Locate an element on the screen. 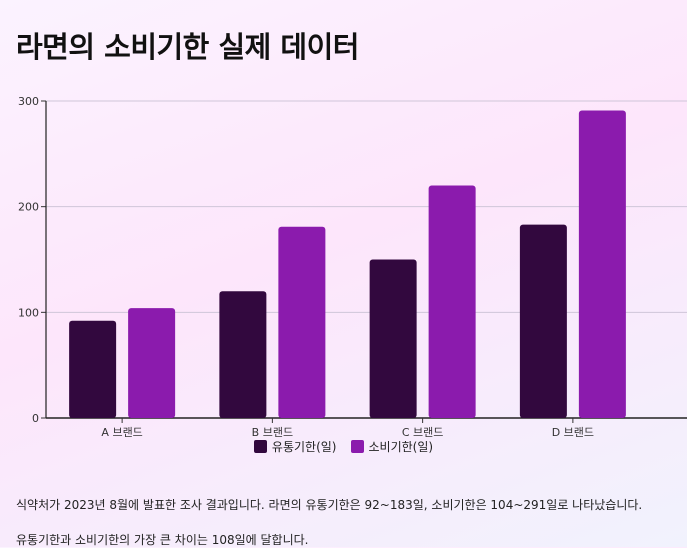  y-tick-label-1: 100 is located at coordinates (28, 312).